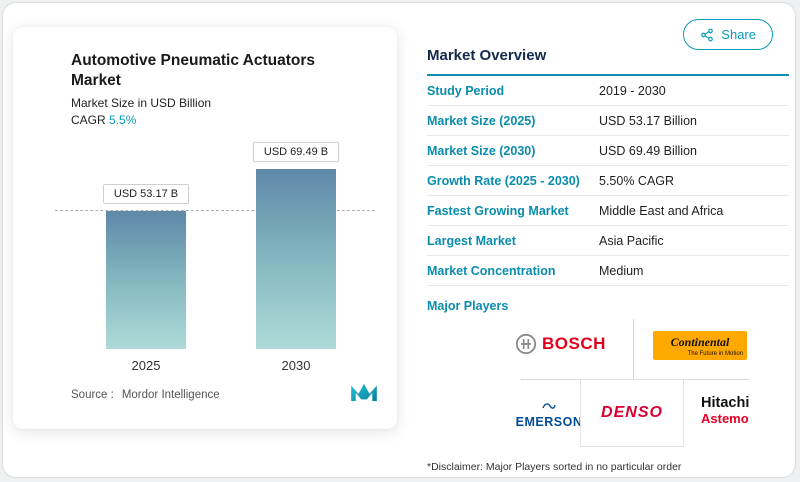  I want to click on overview-row-value: Medium, so click(621, 270).